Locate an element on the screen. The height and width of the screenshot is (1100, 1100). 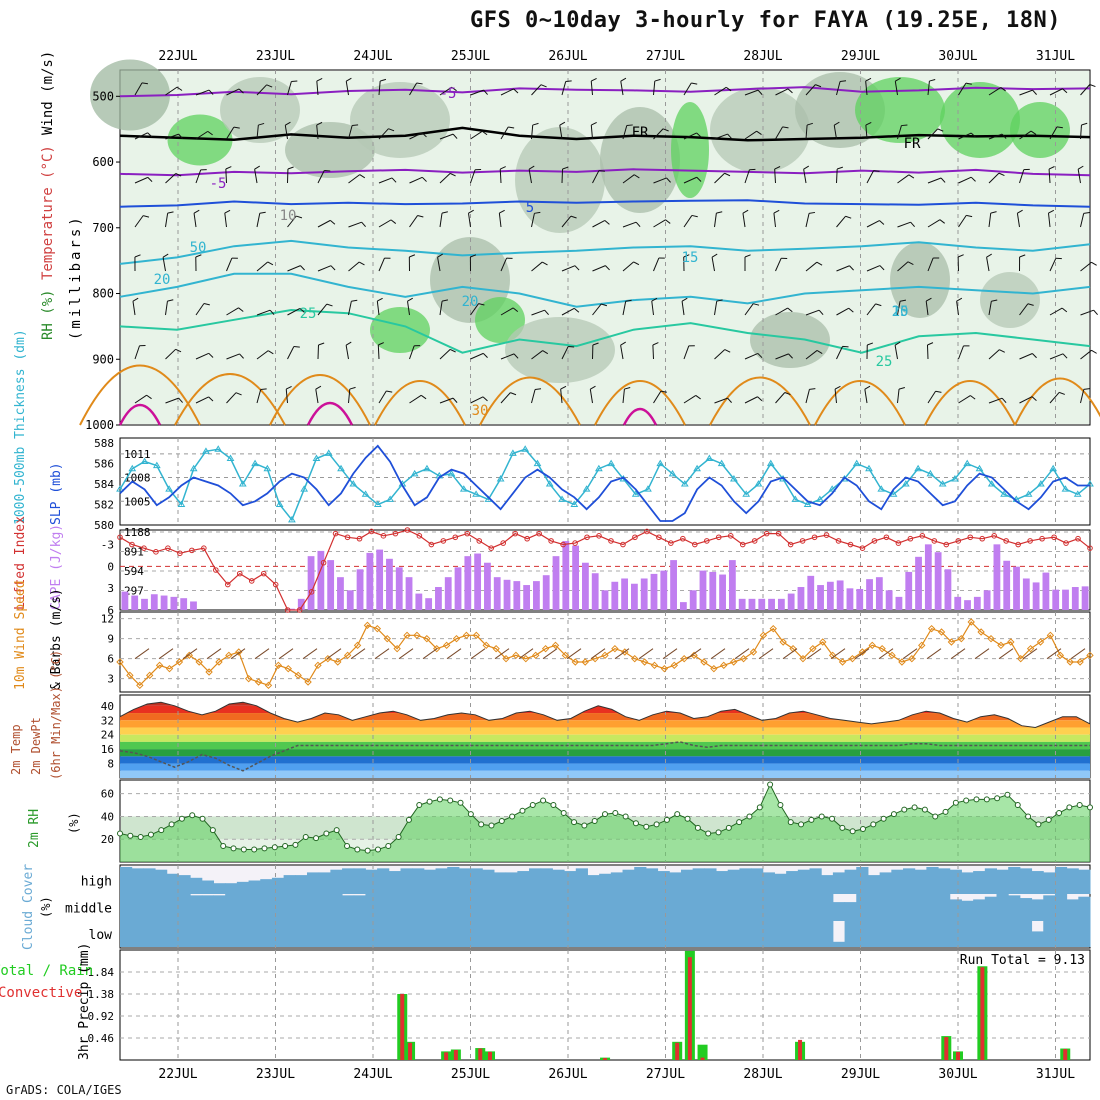
axis-label-thickness: 1000-500mb Thickness (dm) is located at coordinates (20, 427).